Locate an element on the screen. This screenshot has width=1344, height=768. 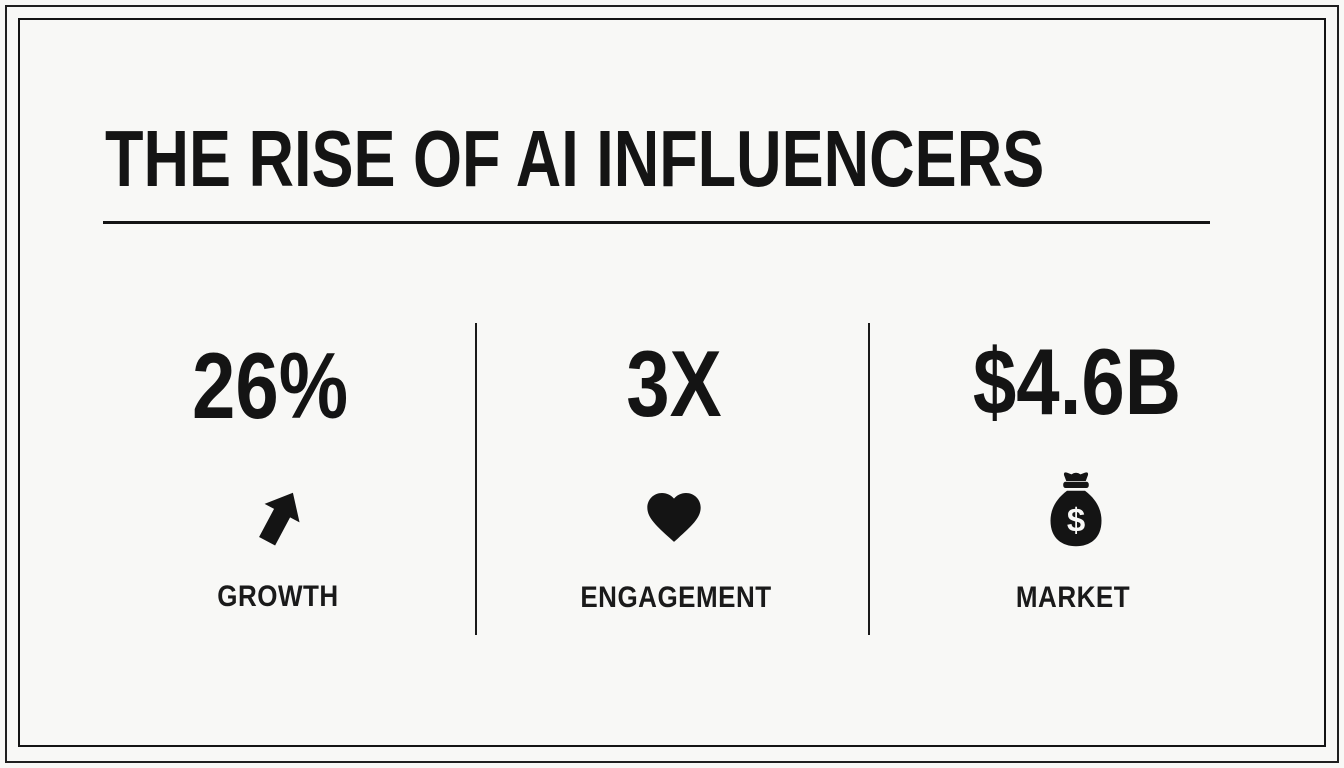
money-bag-icon: $ is located at coordinates (1076, 511).